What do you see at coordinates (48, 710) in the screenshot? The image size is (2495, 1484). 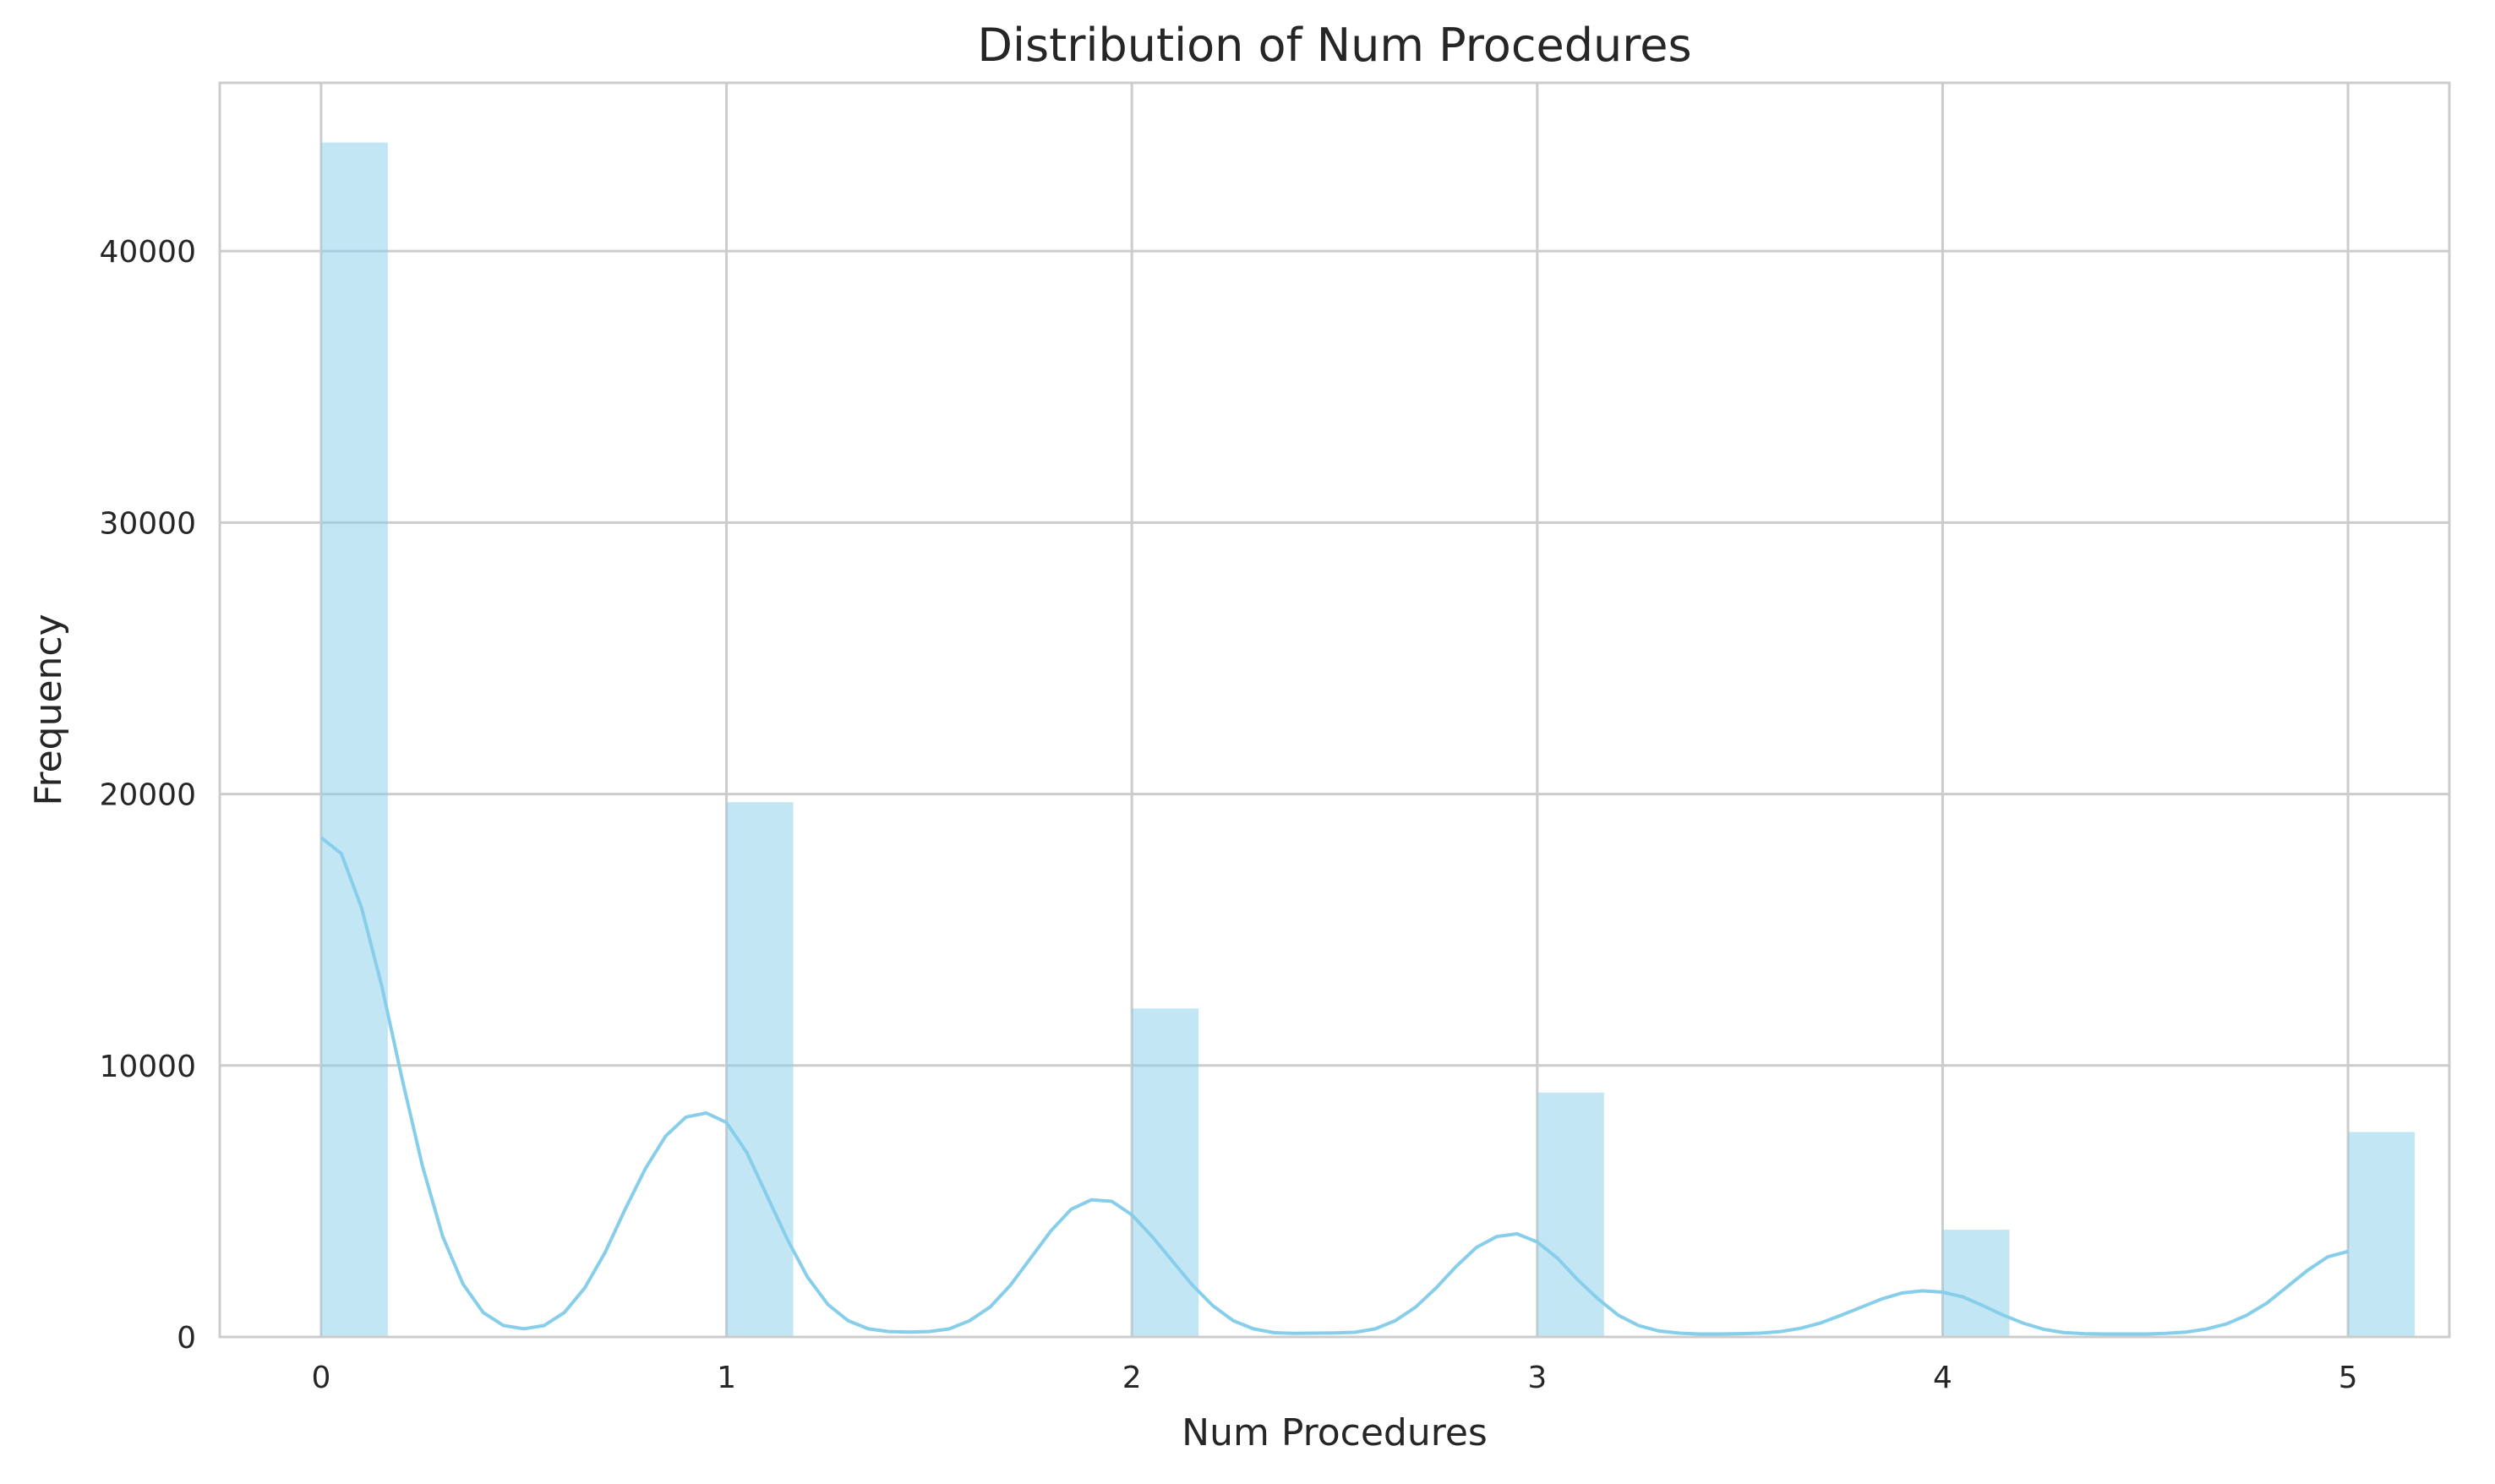 I see `y-axis-label: Frequency` at bounding box center [48, 710].